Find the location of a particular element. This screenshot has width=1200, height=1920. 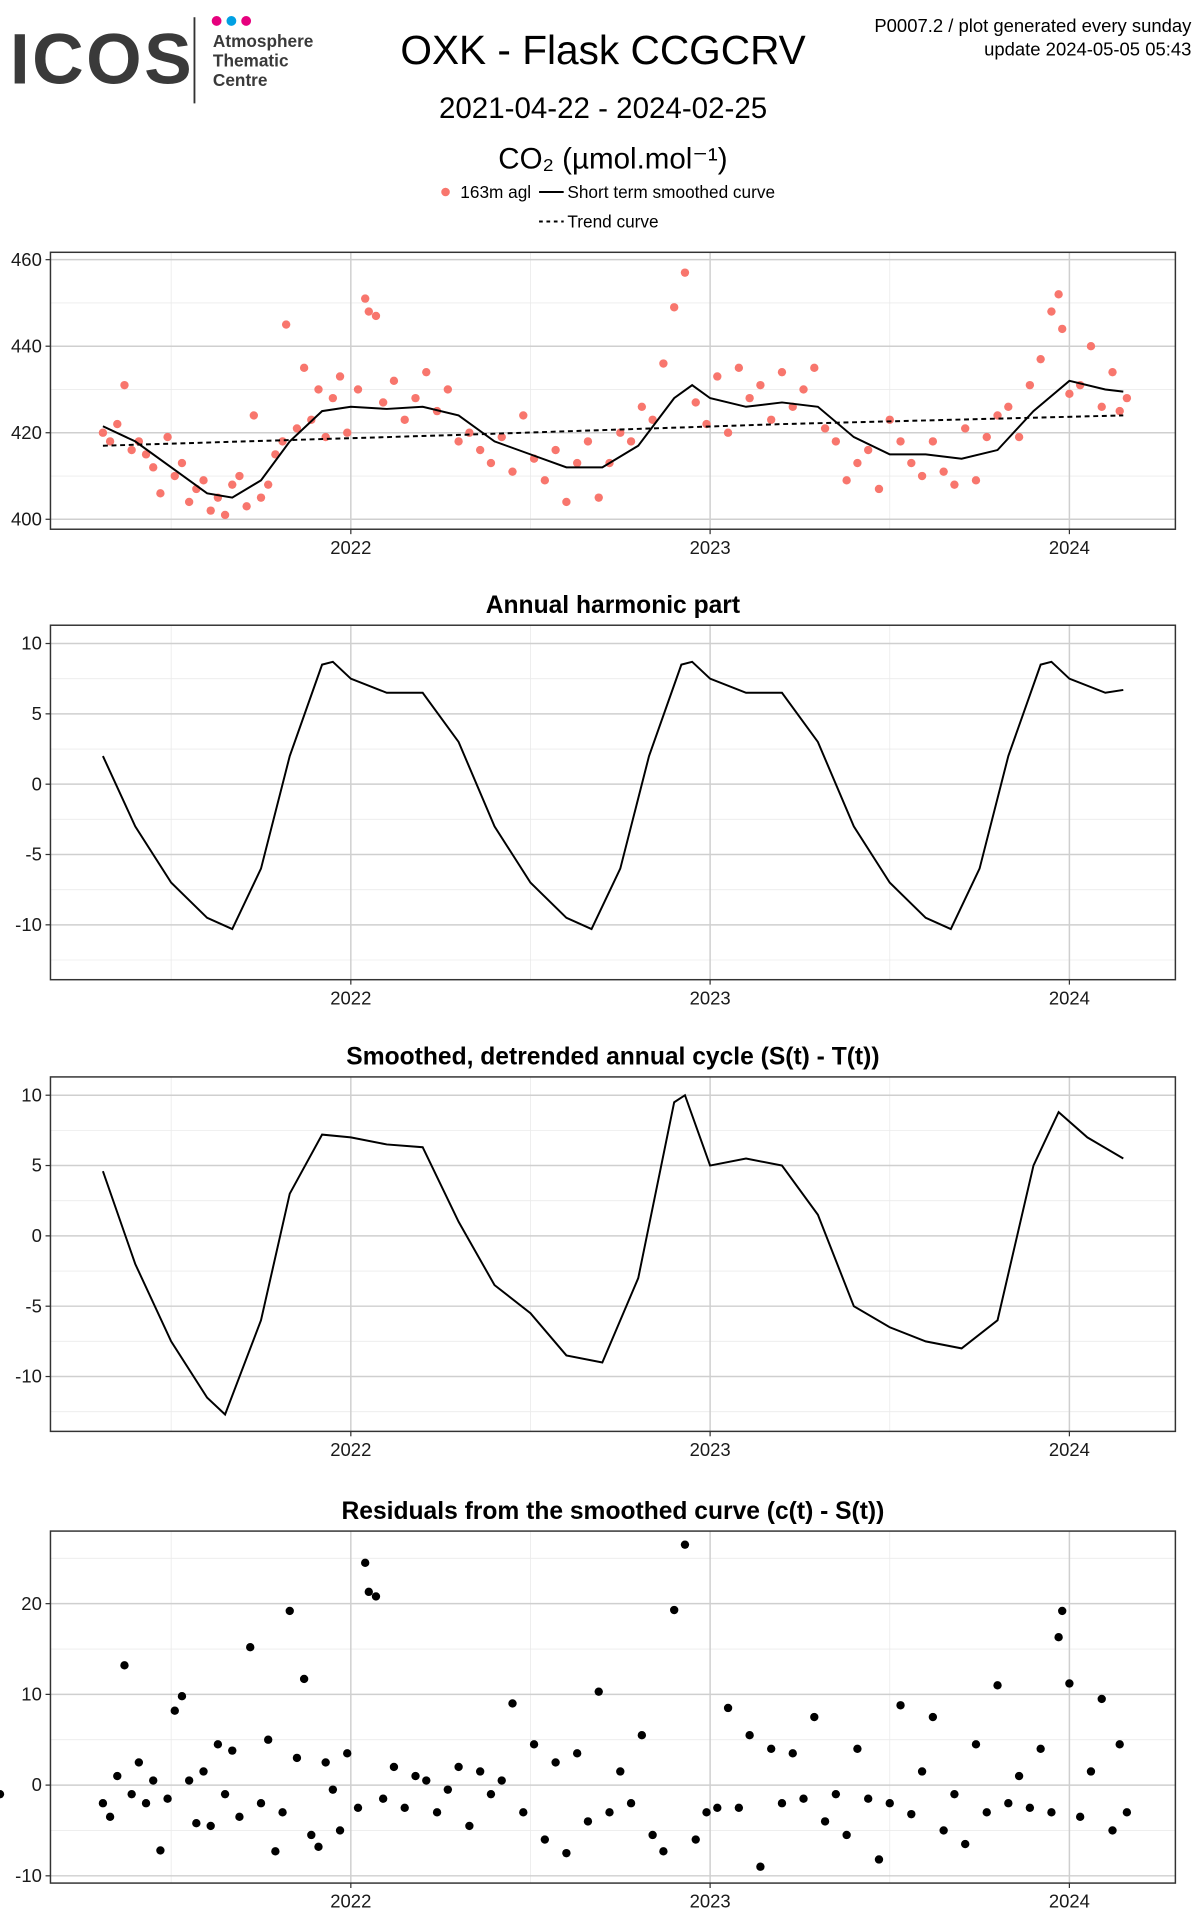

plot-frame is located at coordinates (613, 390).